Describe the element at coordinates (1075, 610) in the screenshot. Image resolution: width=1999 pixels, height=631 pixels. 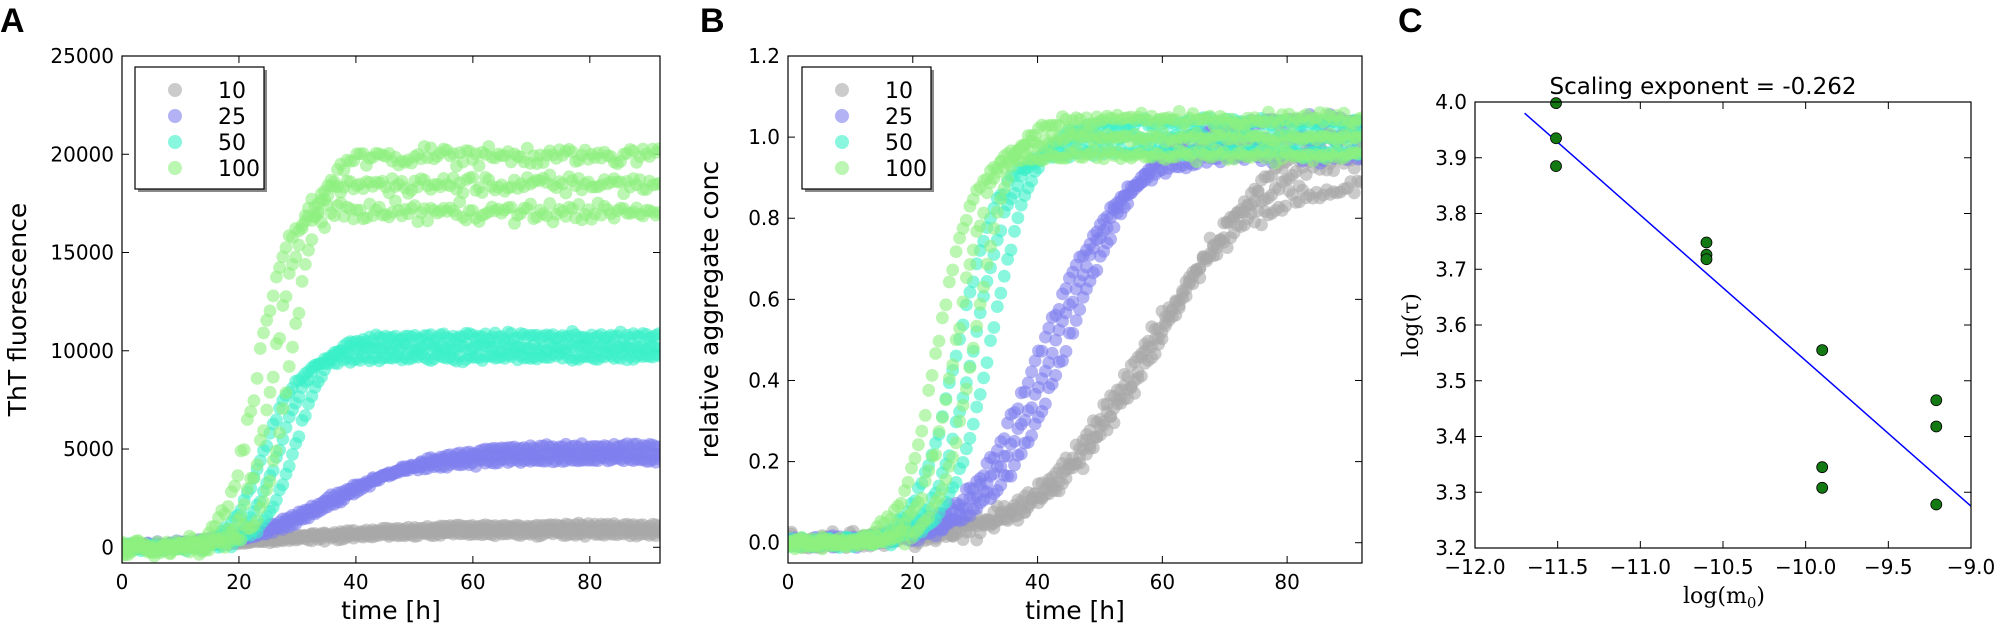
I see `x-axis-label: time [h]` at that location.